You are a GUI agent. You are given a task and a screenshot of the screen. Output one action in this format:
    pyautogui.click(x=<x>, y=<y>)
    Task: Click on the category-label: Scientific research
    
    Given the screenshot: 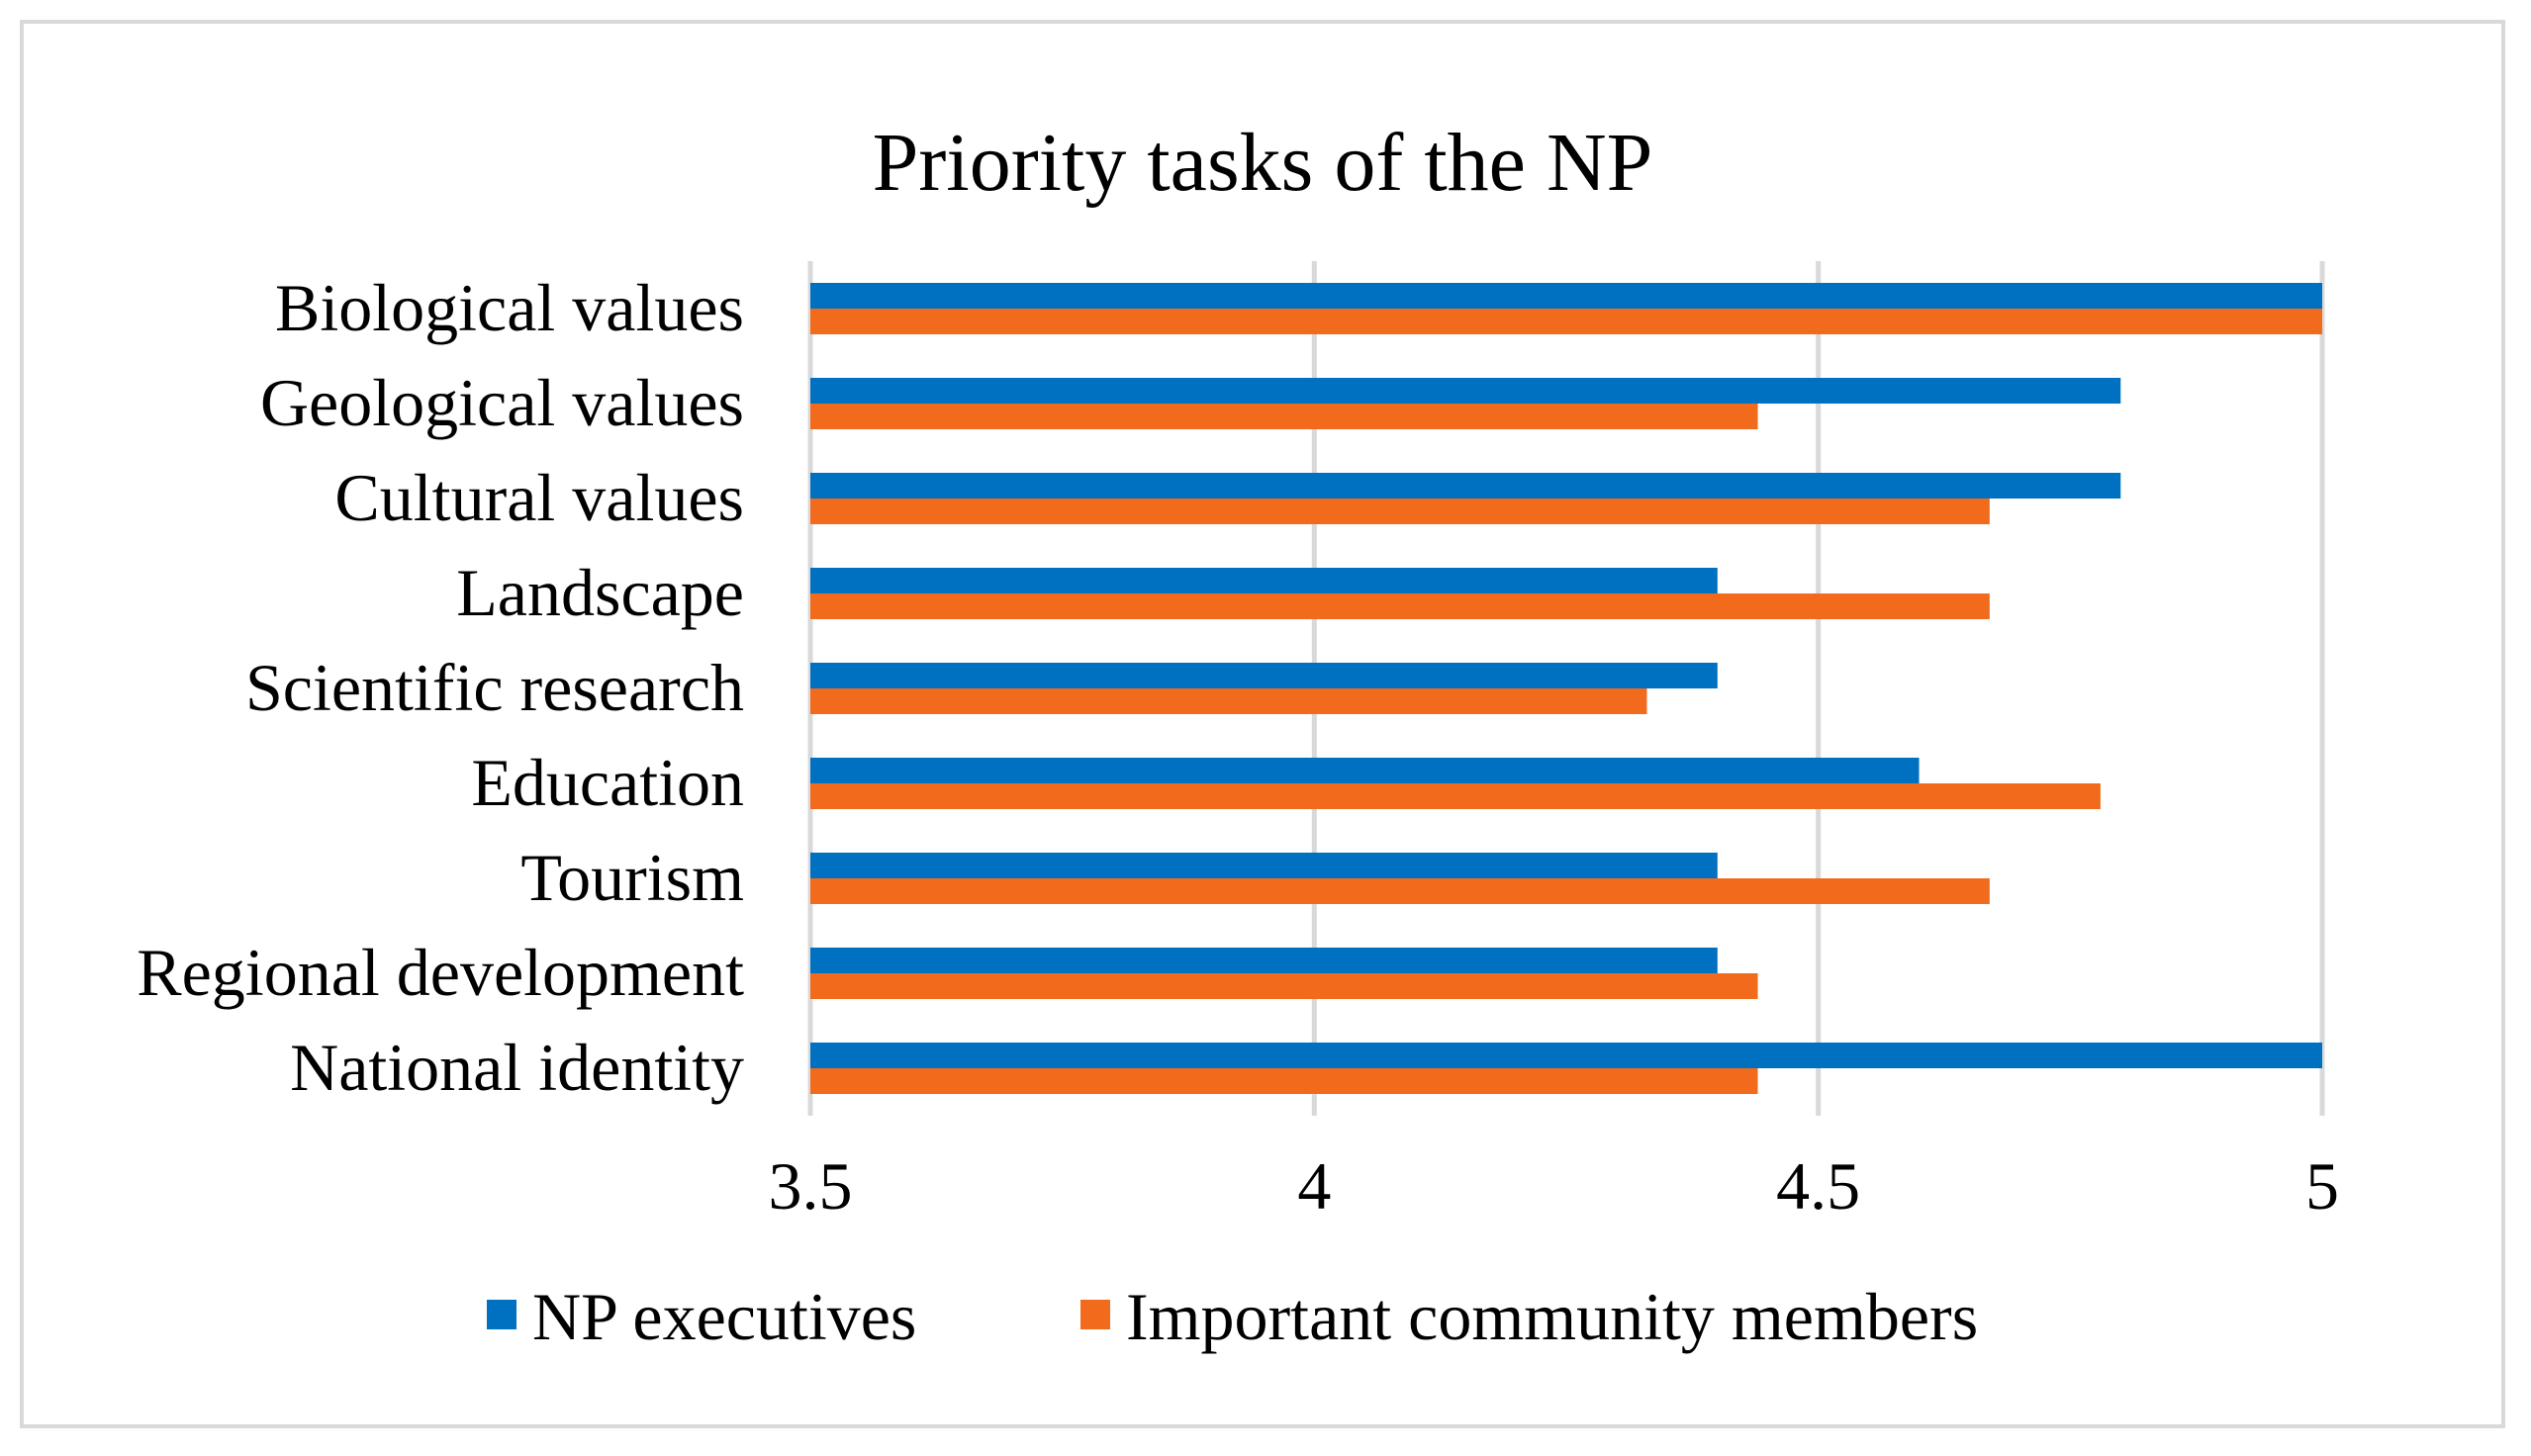 What is the action you would take?
    pyautogui.click(x=494, y=687)
    